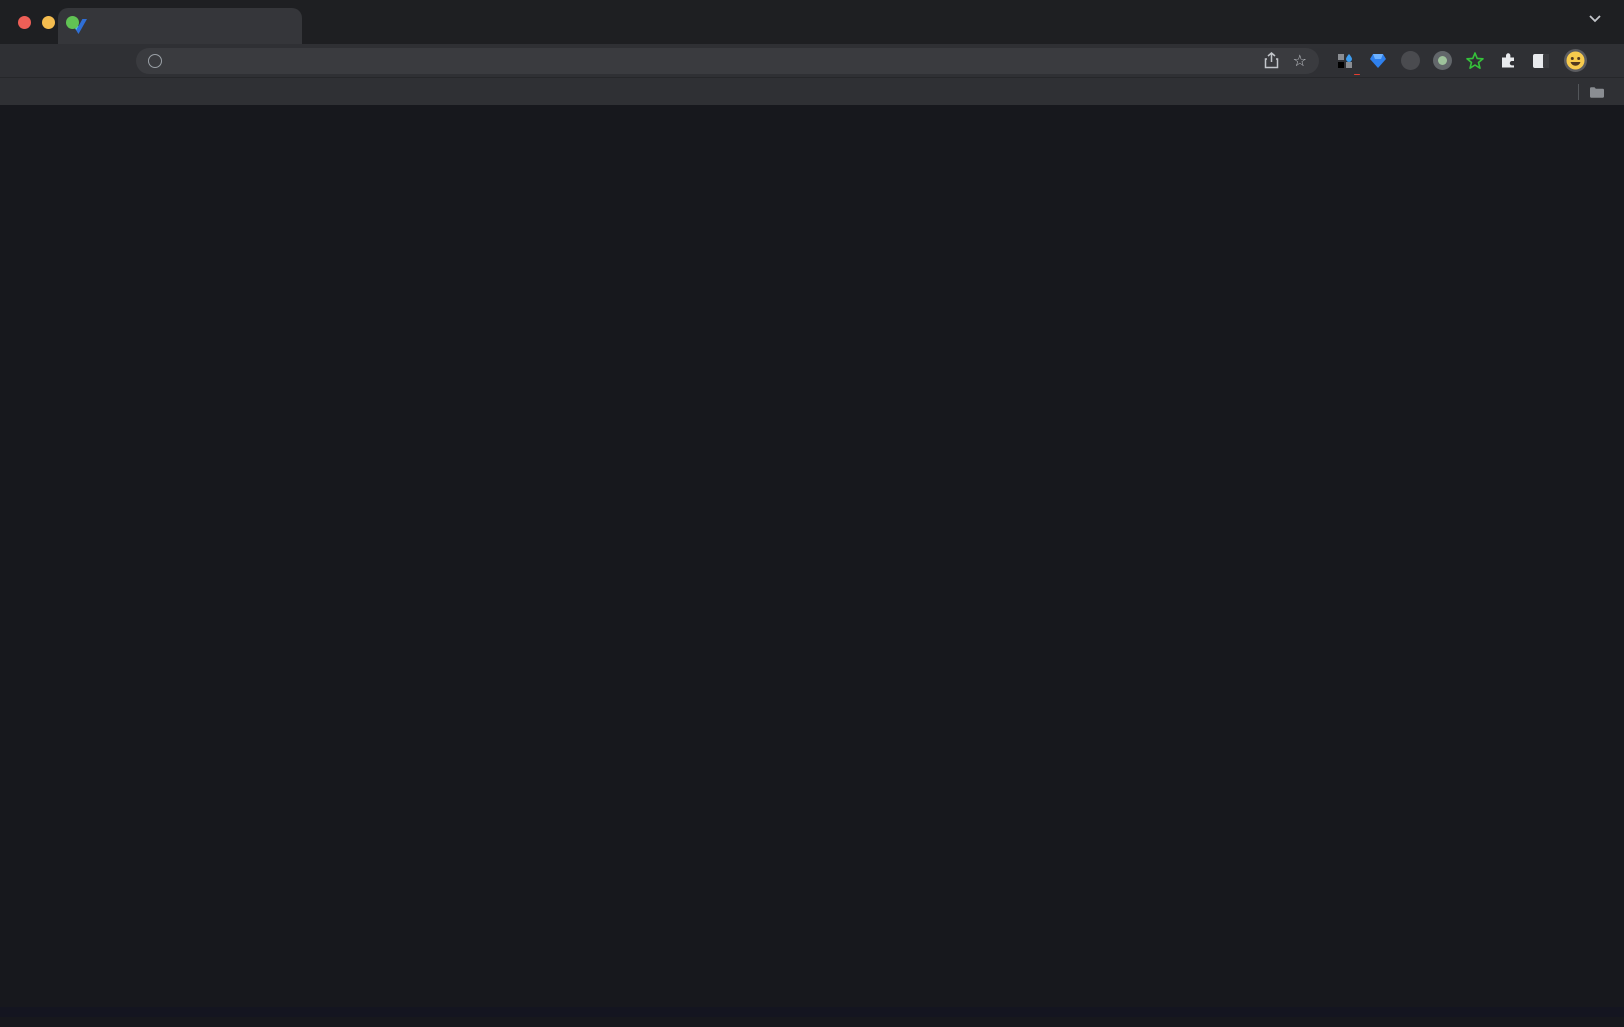  Describe the element at coordinates (315, 797) in the screenshot. I see `two-series-area-chart` at that location.